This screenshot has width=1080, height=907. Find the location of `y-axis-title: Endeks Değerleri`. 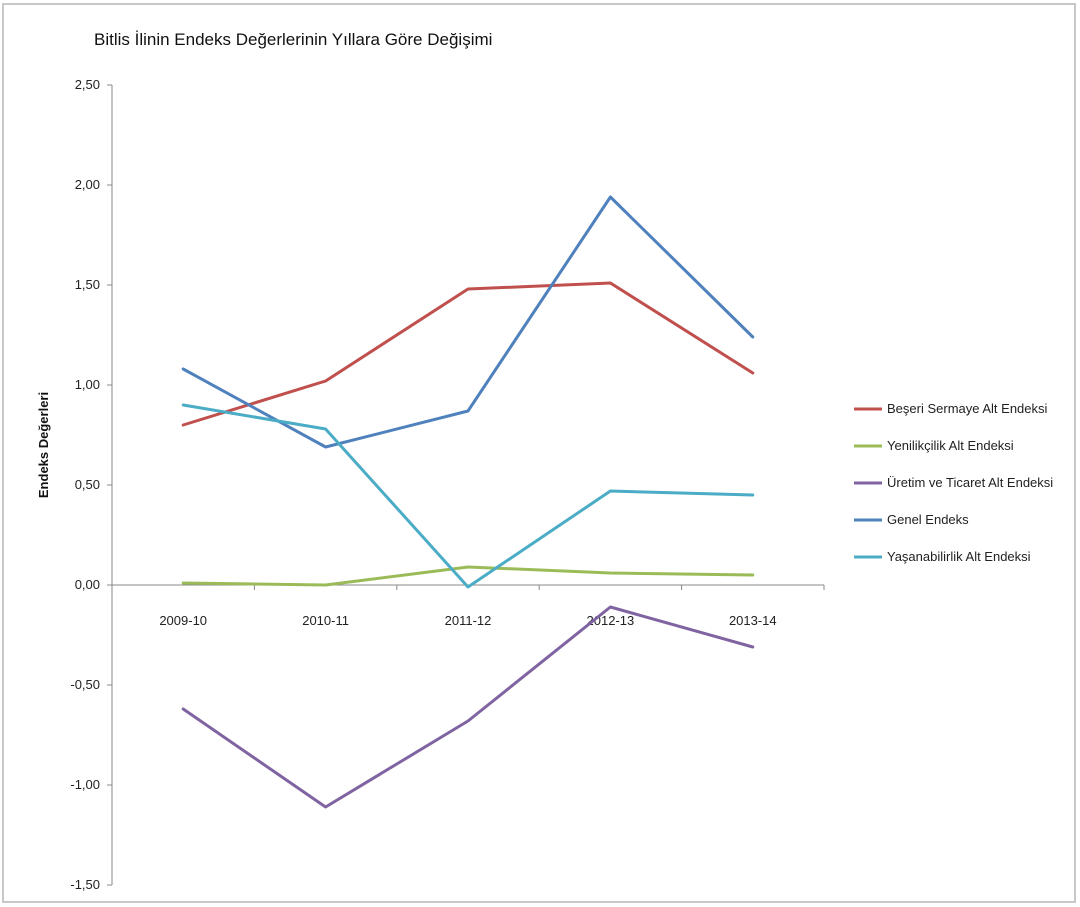

y-axis-title: Endeks Değerleri is located at coordinates (43, 445).